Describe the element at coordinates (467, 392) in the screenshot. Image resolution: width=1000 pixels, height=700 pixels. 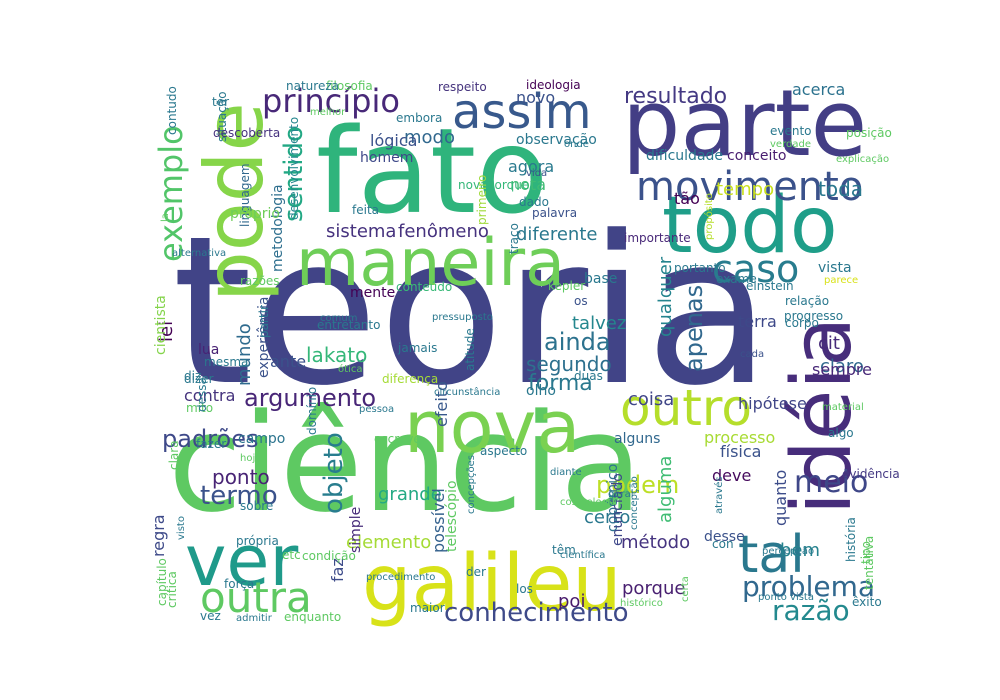
I see `cloud-word: circunstância` at that location.